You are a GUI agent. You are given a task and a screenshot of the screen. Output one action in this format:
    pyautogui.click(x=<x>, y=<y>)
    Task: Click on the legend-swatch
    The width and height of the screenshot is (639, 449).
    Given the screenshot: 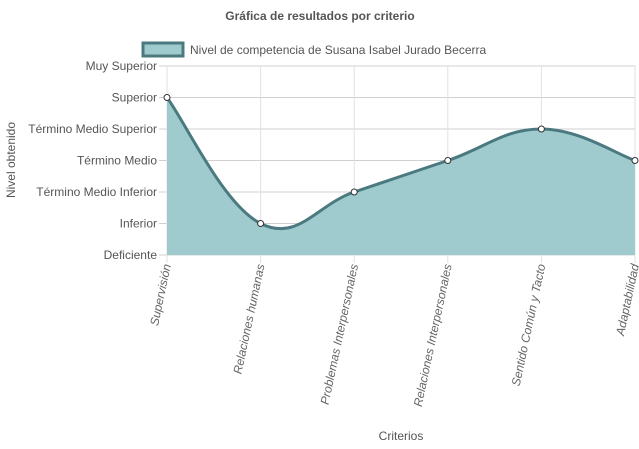 What is the action you would take?
    pyautogui.click(x=163, y=49)
    